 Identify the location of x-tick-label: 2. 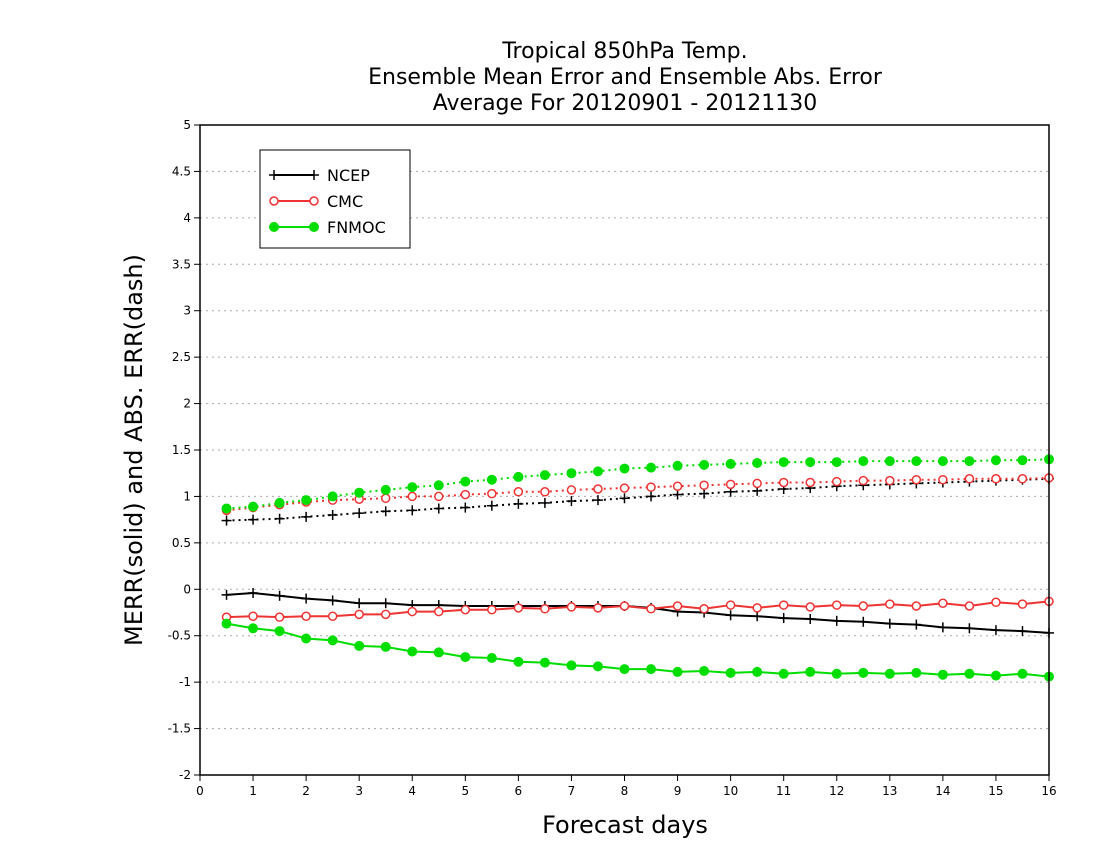
(306, 791).